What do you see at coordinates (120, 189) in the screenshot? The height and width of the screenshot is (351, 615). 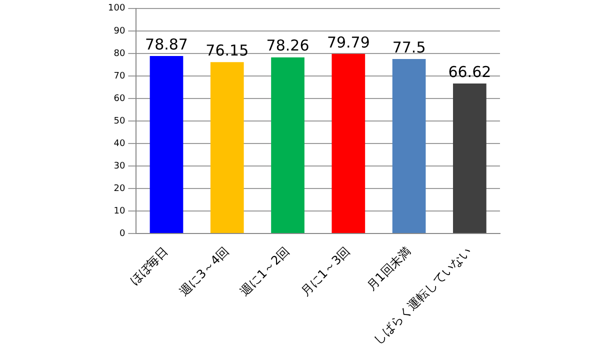 I see `y-tick-label: 20` at bounding box center [120, 189].